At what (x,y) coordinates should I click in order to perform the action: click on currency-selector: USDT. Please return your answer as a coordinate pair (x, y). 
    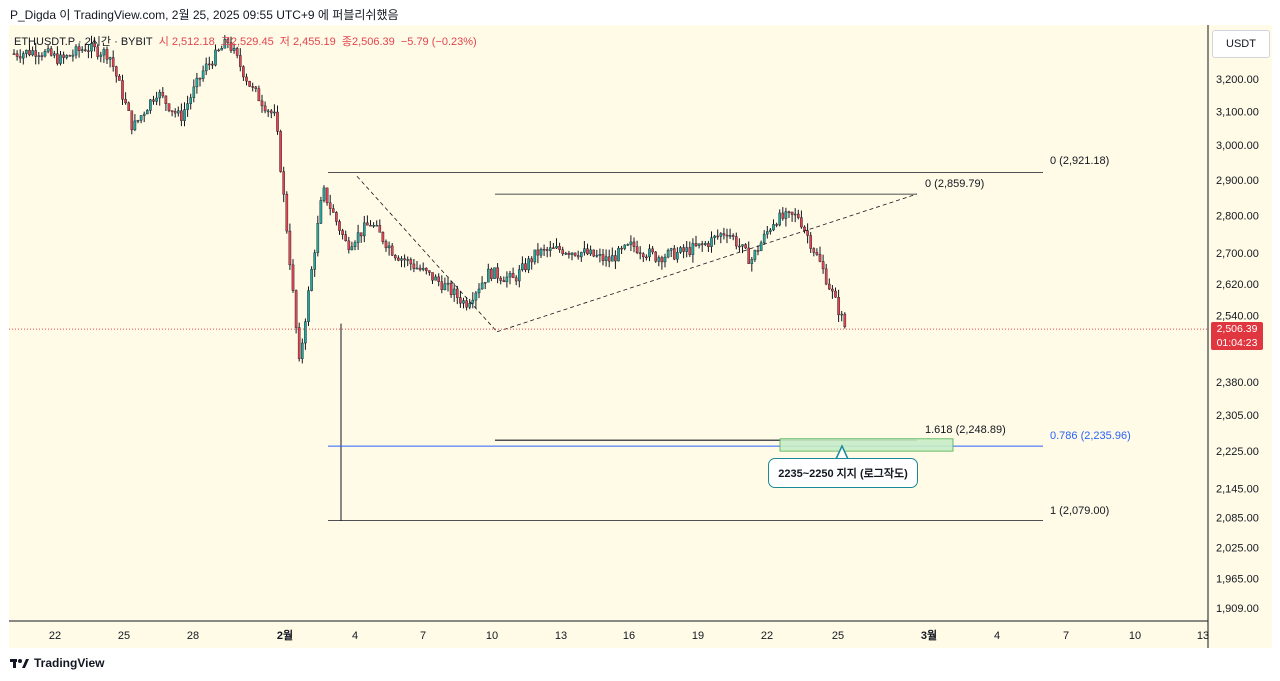
    Looking at the image, I should click on (1241, 44).